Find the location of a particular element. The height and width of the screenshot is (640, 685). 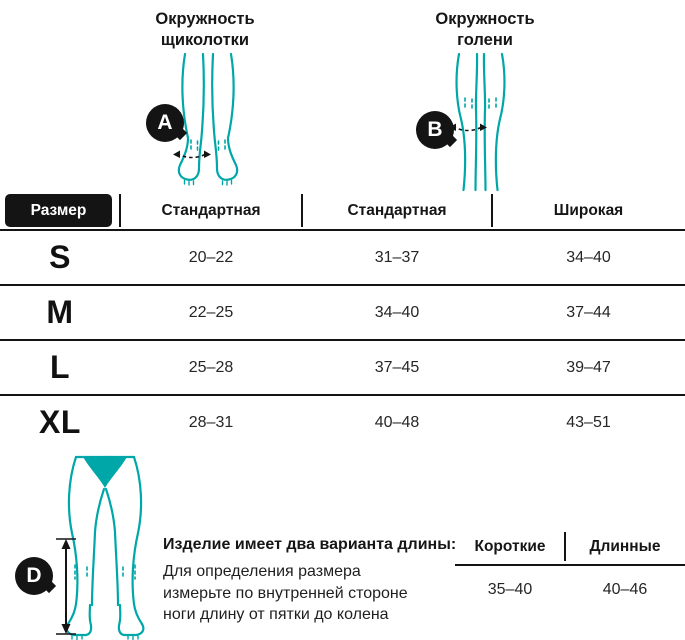

lower-leg-outline-mirrored is located at coordinates (225, 119).